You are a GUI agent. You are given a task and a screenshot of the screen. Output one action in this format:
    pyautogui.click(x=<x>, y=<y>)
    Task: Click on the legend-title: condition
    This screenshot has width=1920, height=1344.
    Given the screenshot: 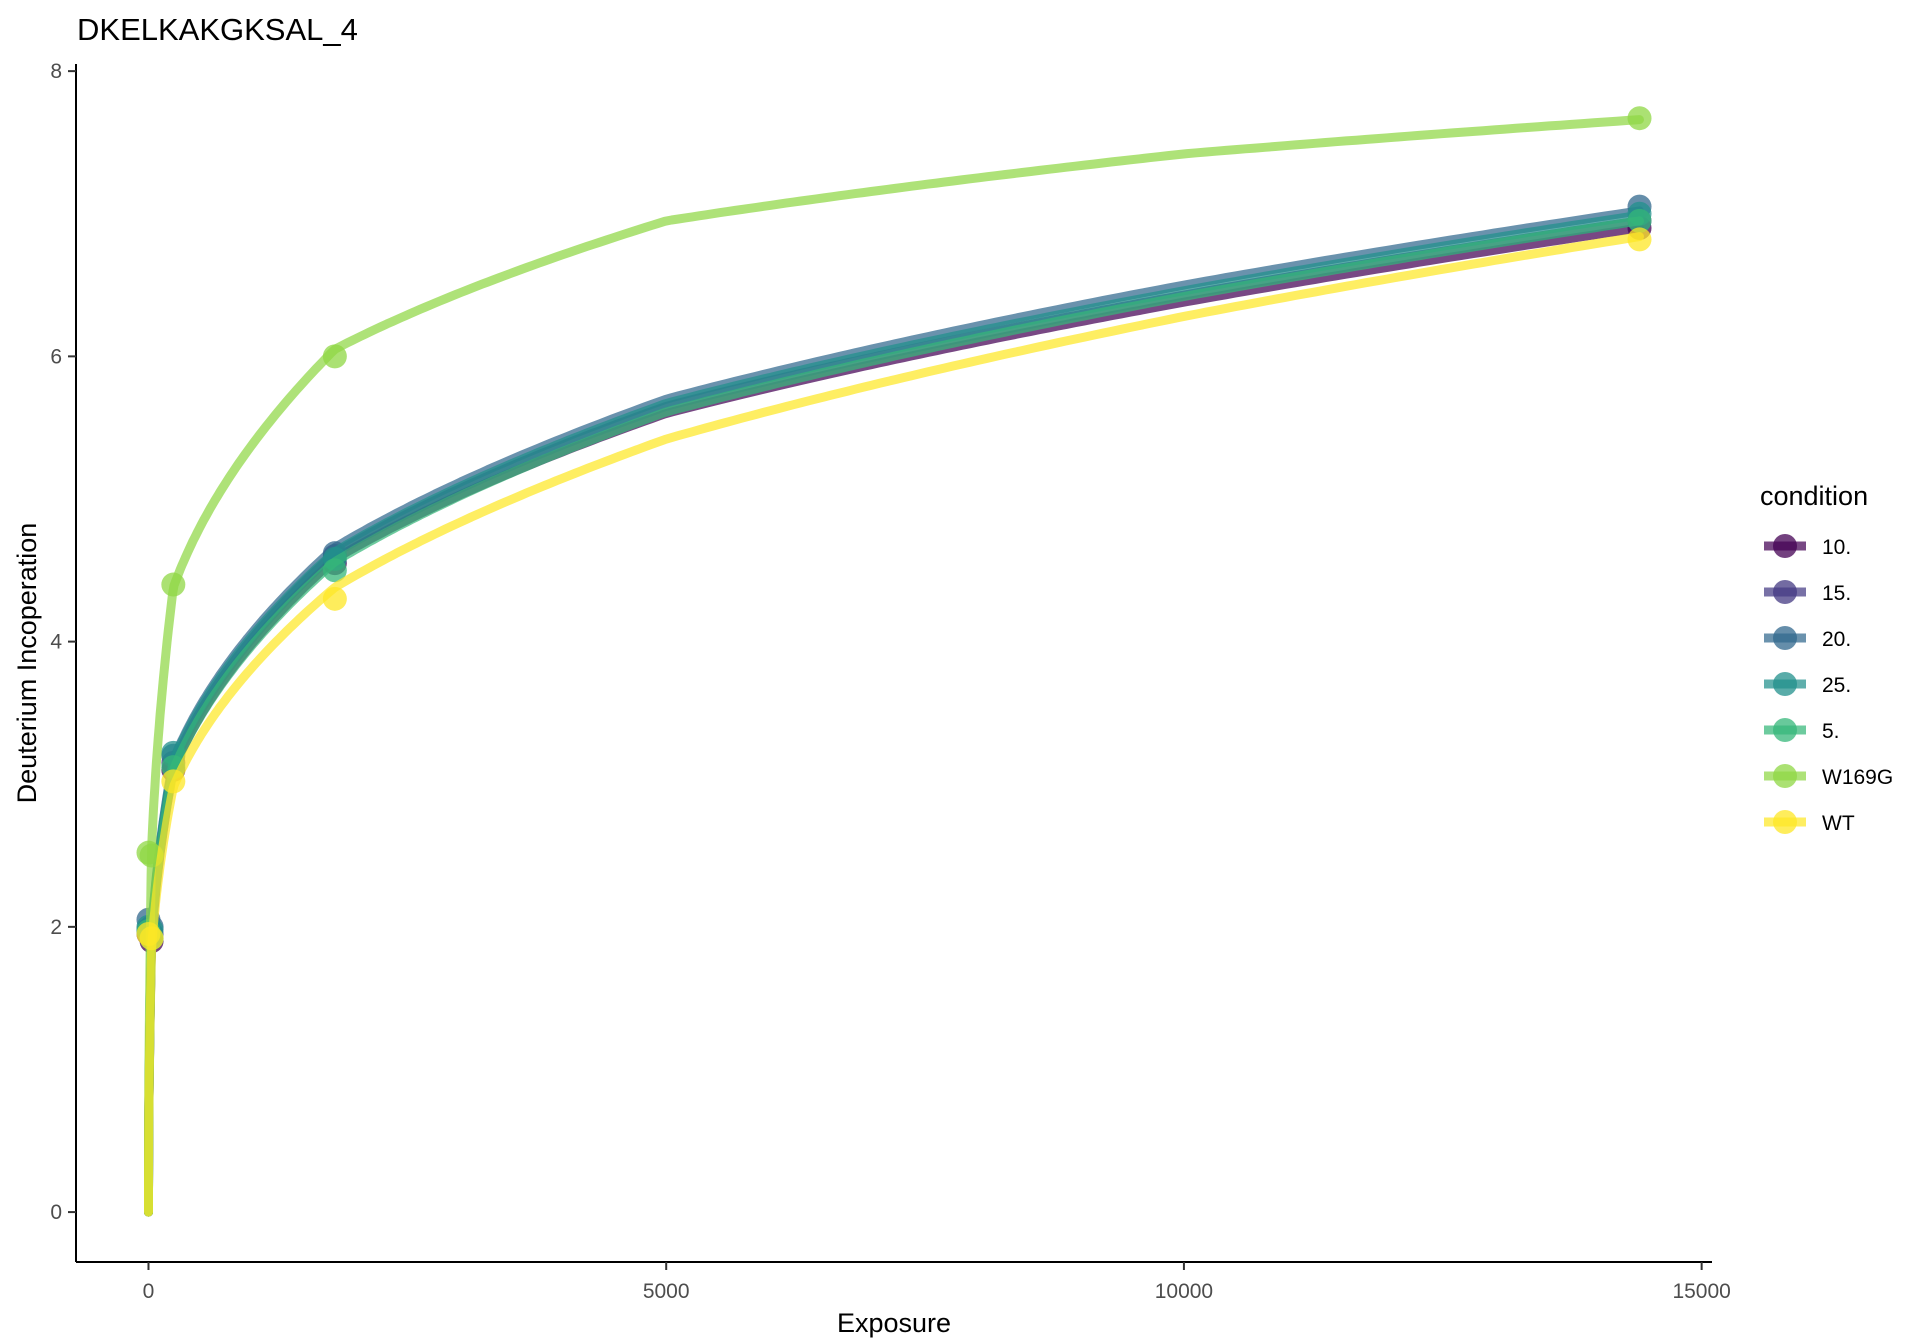 What is the action you would take?
    pyautogui.click(x=1814, y=496)
    